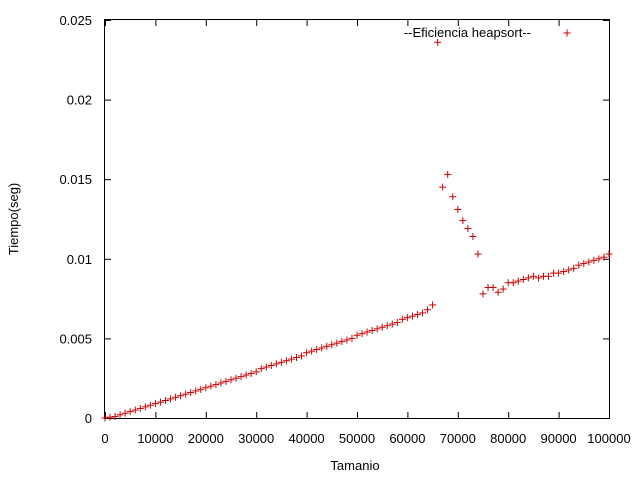 The width and height of the screenshot is (640, 480). I want to click on y-tick-label: 0, so click(88, 418).